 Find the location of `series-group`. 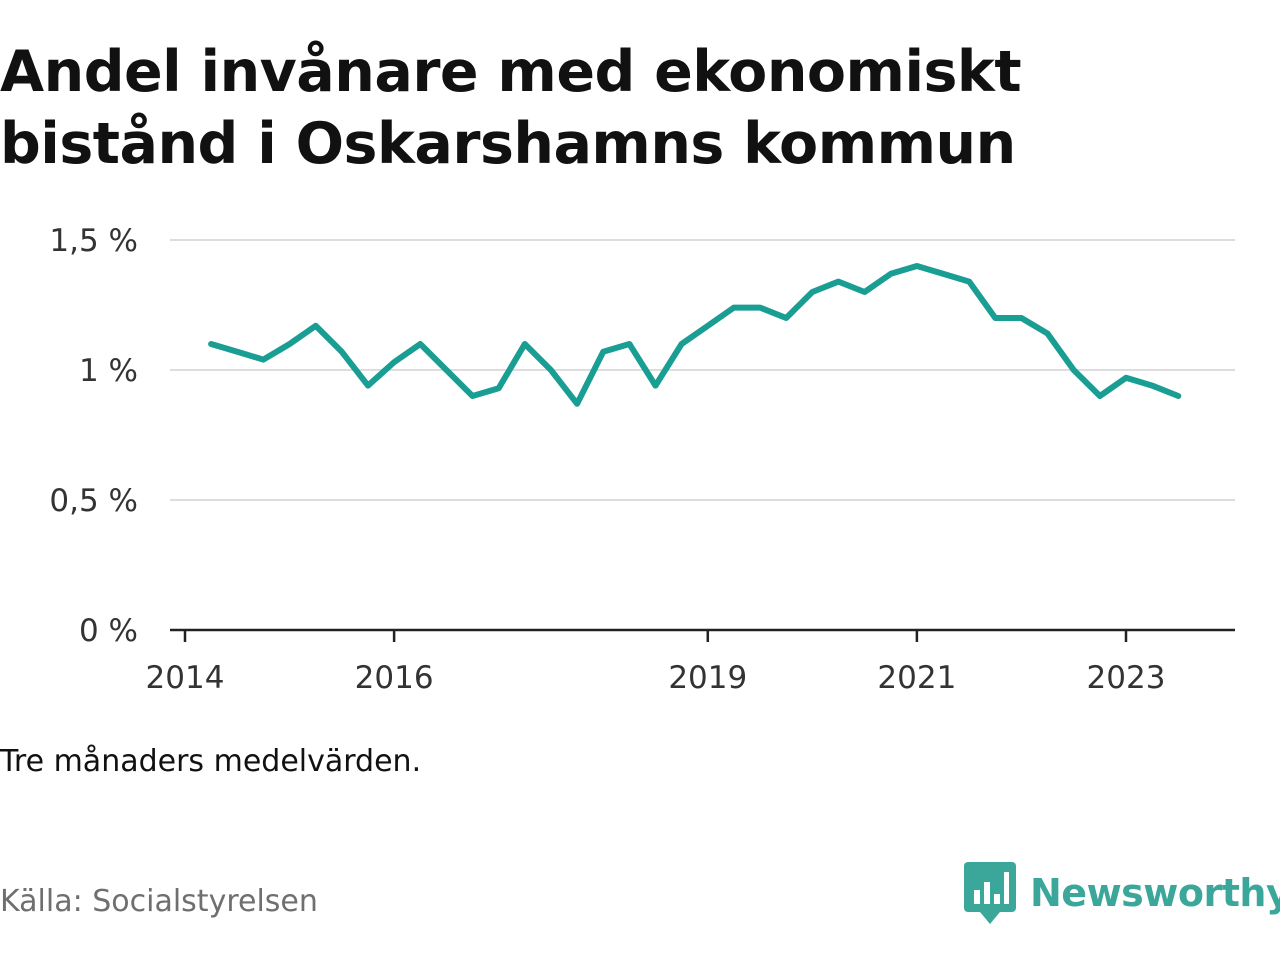

series-group is located at coordinates (695, 335).